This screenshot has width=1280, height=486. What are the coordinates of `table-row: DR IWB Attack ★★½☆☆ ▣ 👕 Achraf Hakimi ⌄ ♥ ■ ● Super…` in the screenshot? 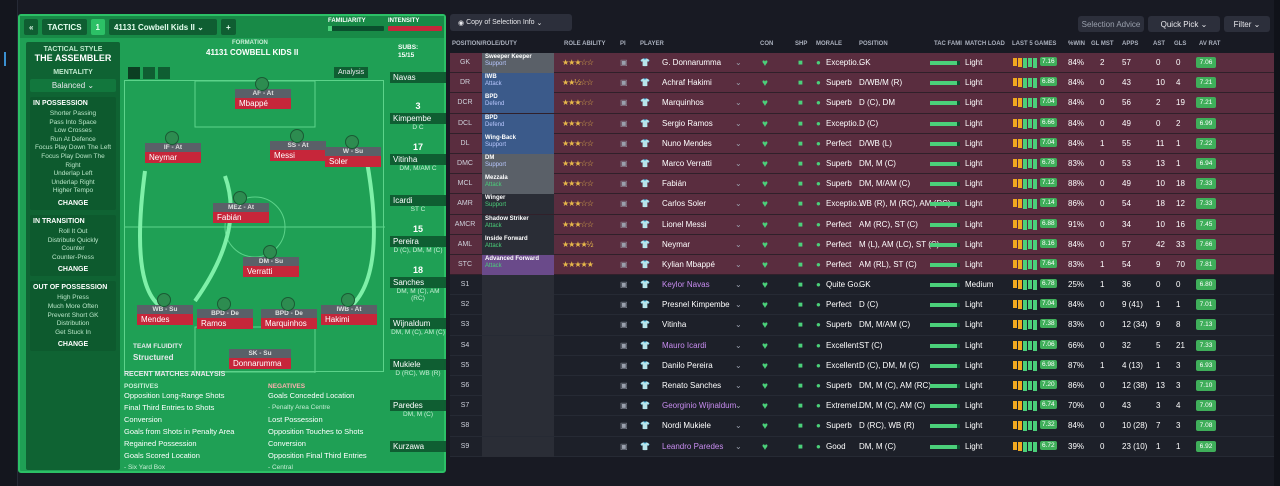 It's located at (862, 83).